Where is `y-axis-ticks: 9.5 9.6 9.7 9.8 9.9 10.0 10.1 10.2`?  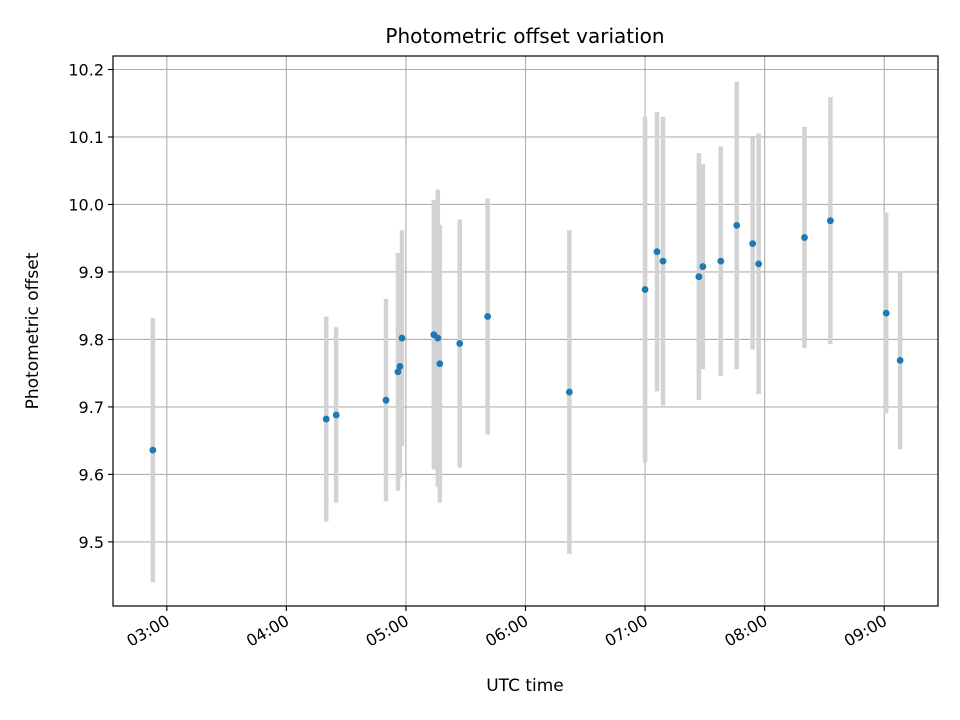 y-axis-ticks: 9.5 9.6 9.7 9.8 9.9 10.0 10.1 10.2 is located at coordinates (90, 306).